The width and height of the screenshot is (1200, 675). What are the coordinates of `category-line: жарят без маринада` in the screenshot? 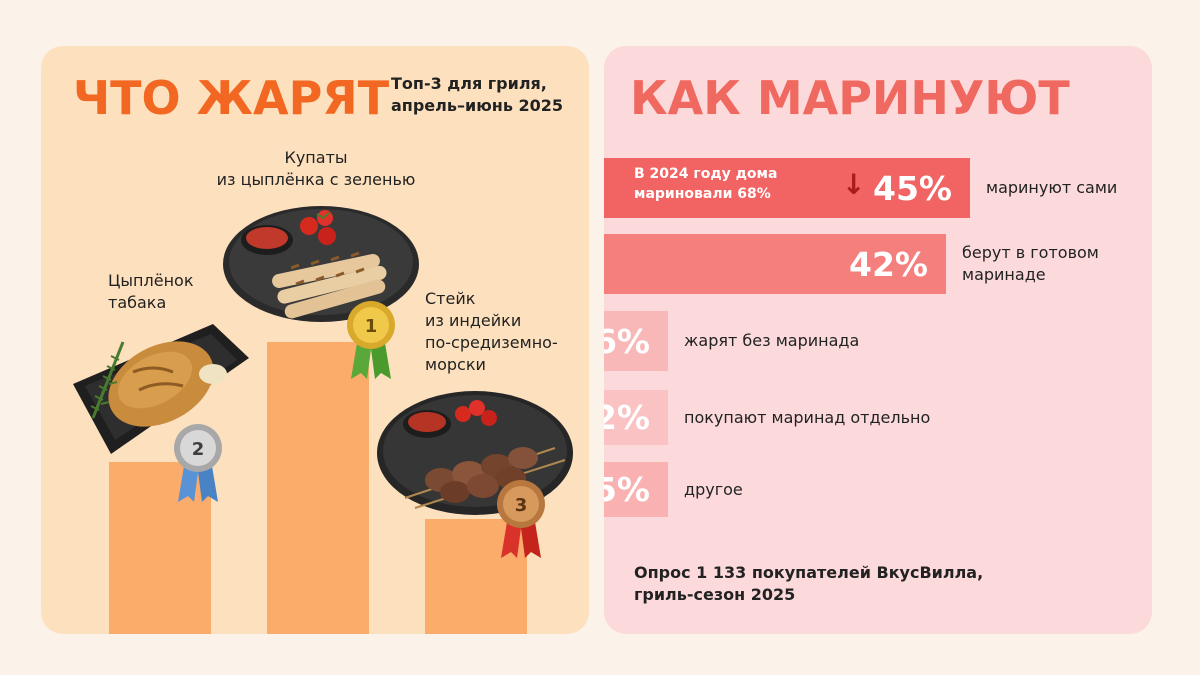 It's located at (772, 340).